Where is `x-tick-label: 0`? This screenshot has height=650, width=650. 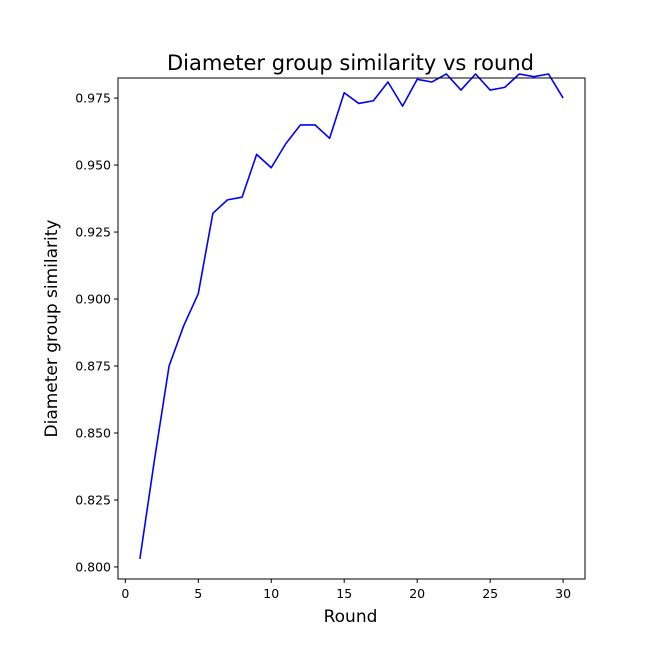
x-tick-label: 0 is located at coordinates (125, 593).